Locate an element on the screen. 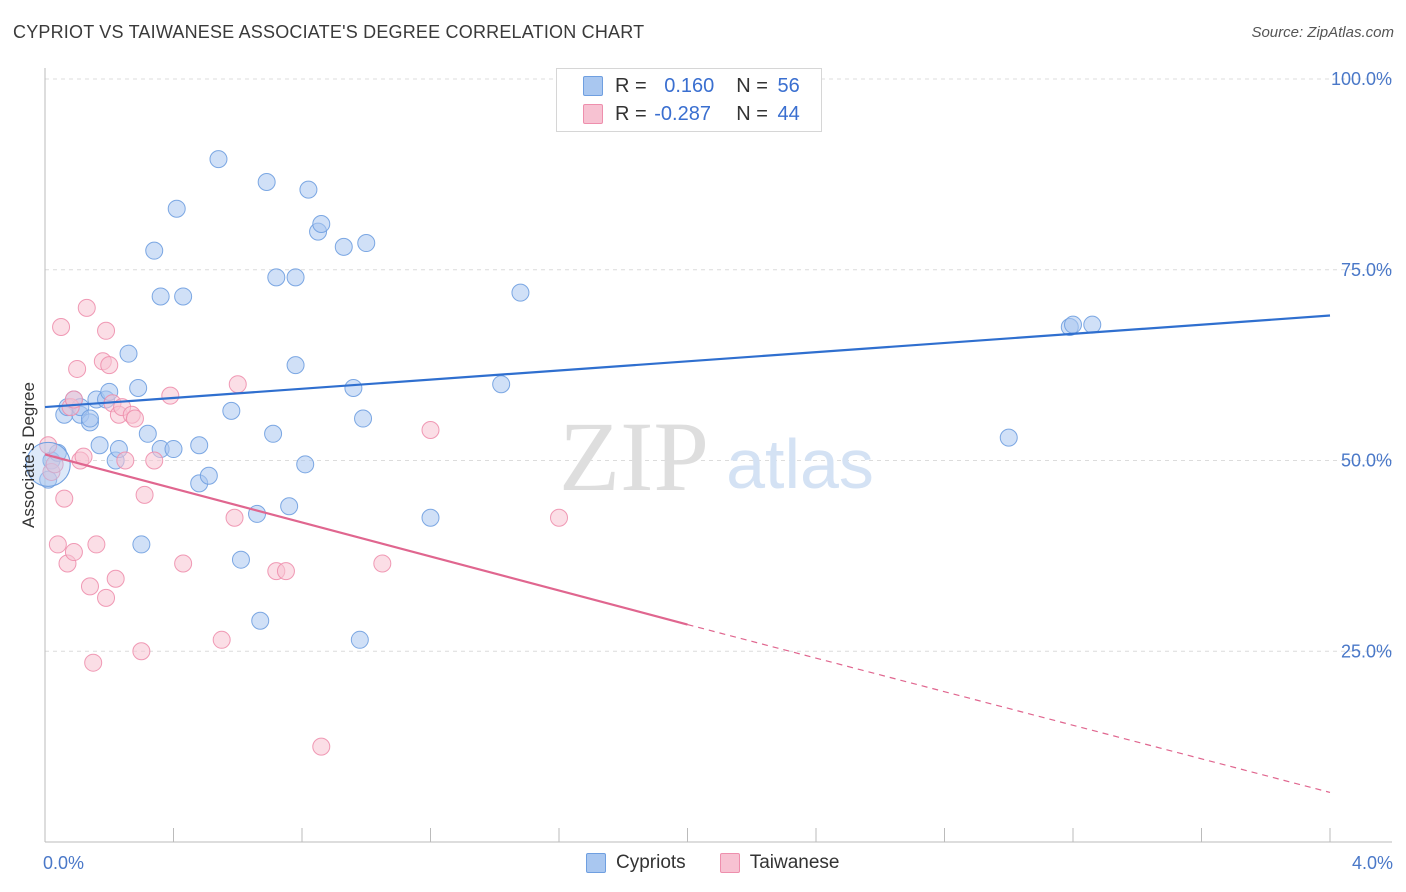 The image size is (1406, 892). x-tick-label-max: 4.0% is located at coordinates (1372, 863).